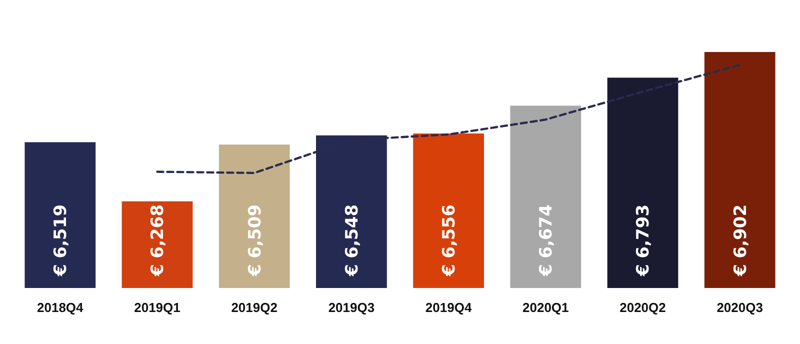  Describe the element at coordinates (448, 307) in the screenshot. I see `x-tick-label: 2019Q4` at that location.